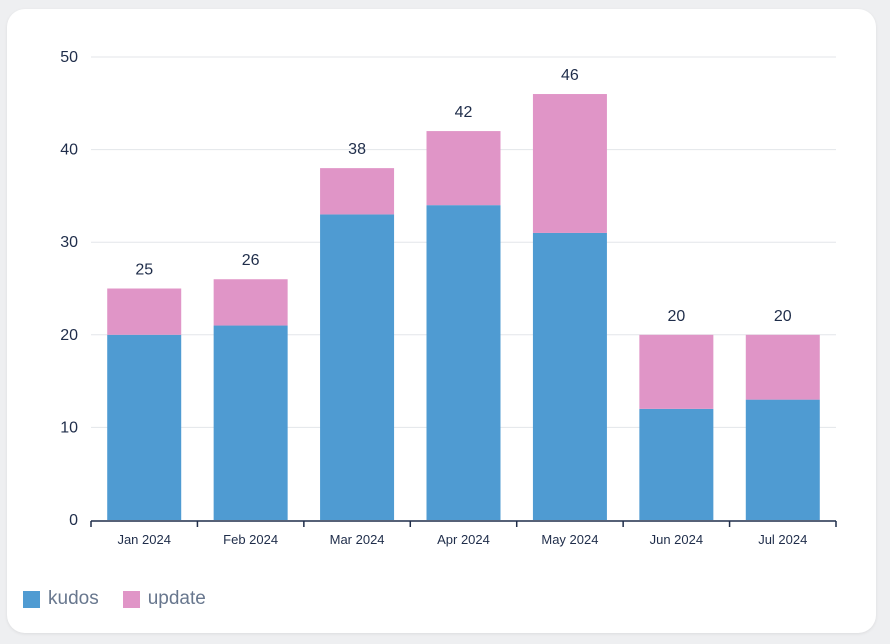 The image size is (890, 644). Describe the element at coordinates (73, 598) in the screenshot. I see `legend-label-kudos: kudos` at that location.